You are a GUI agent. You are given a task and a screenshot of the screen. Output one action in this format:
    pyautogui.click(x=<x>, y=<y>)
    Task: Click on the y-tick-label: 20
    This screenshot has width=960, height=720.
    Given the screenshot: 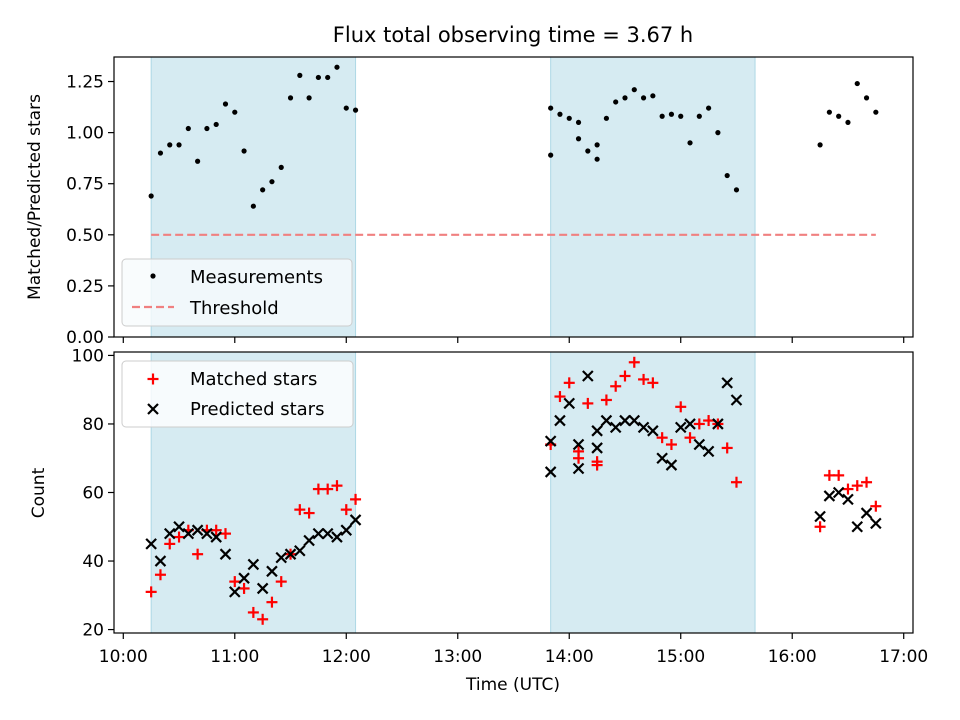 What is the action you would take?
    pyautogui.click(x=93, y=631)
    